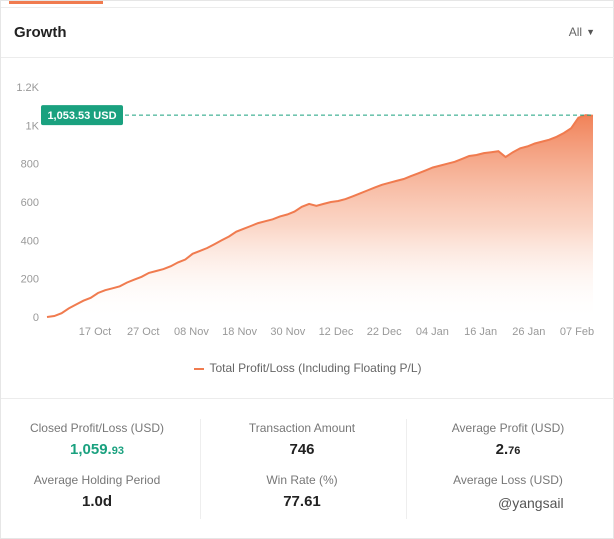 The width and height of the screenshot is (614, 539). Describe the element at coordinates (27, 88) in the screenshot. I see `y-tick-label: 1.2K` at that location.